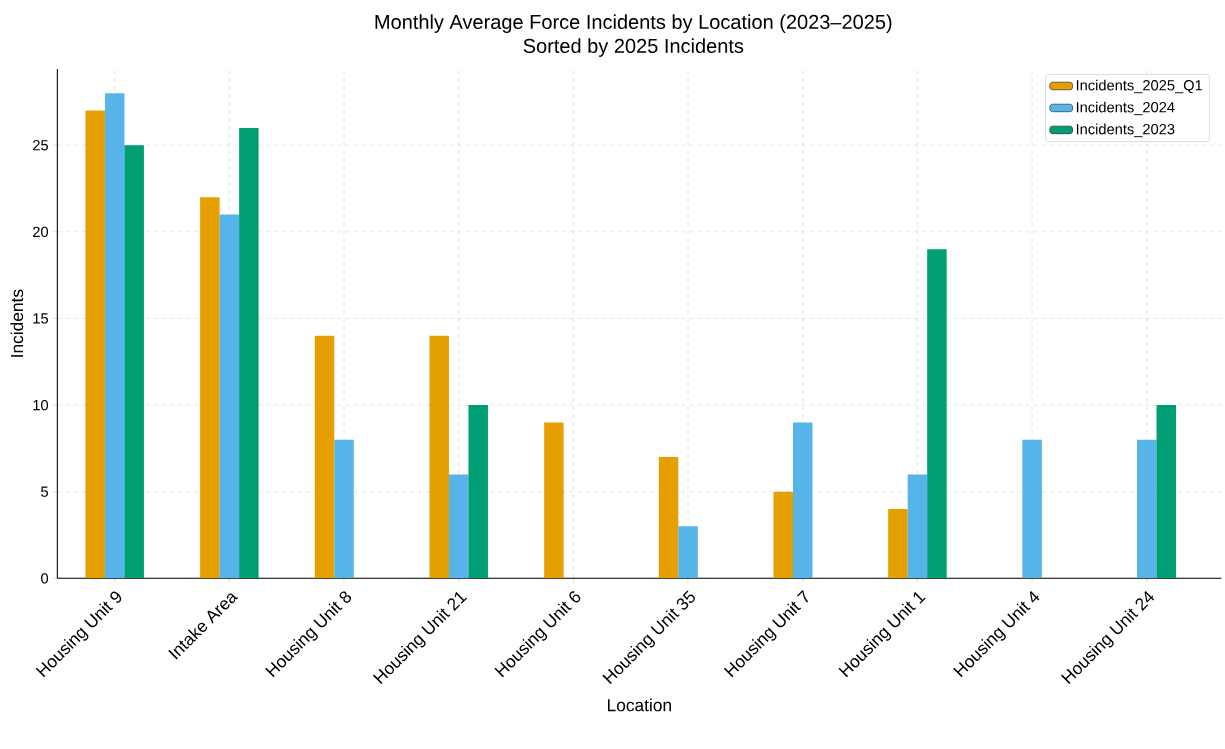 This screenshot has width=1225, height=749. What do you see at coordinates (40, 145) in the screenshot?
I see `y-tick-label: 25` at bounding box center [40, 145].